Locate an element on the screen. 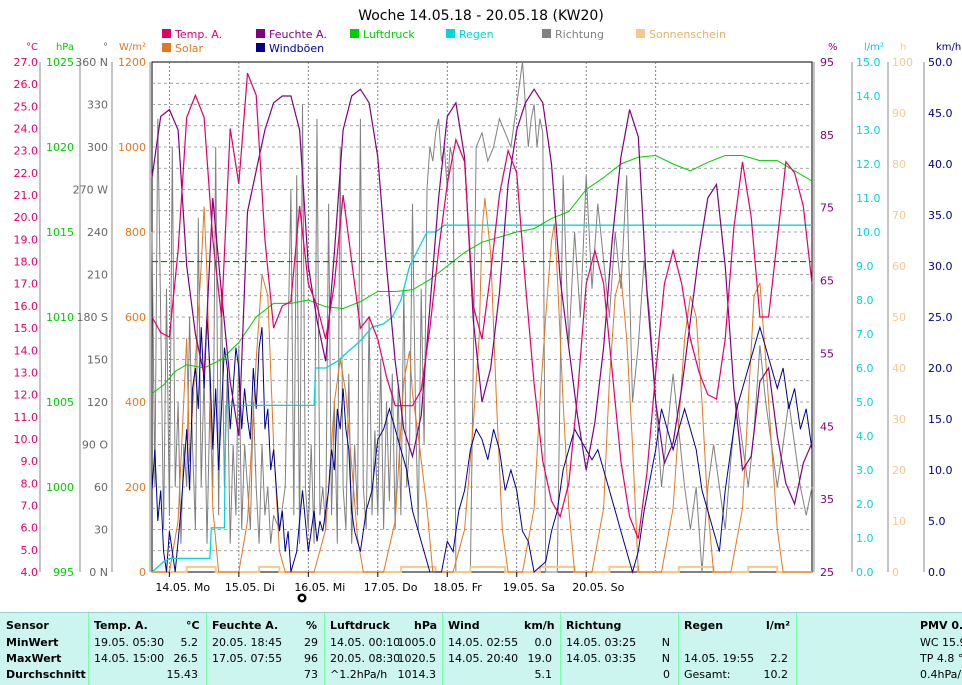 The height and width of the screenshot is (685, 962). tick-label-temp: 19.0 is located at coordinates (26, 239).